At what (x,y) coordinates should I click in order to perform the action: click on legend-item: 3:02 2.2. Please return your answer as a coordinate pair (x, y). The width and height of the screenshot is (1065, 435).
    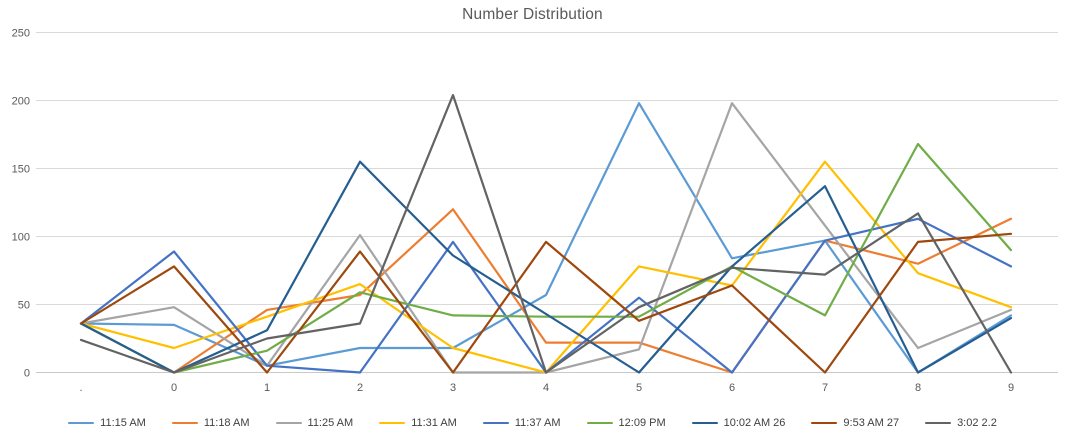
    Looking at the image, I should click on (961, 423).